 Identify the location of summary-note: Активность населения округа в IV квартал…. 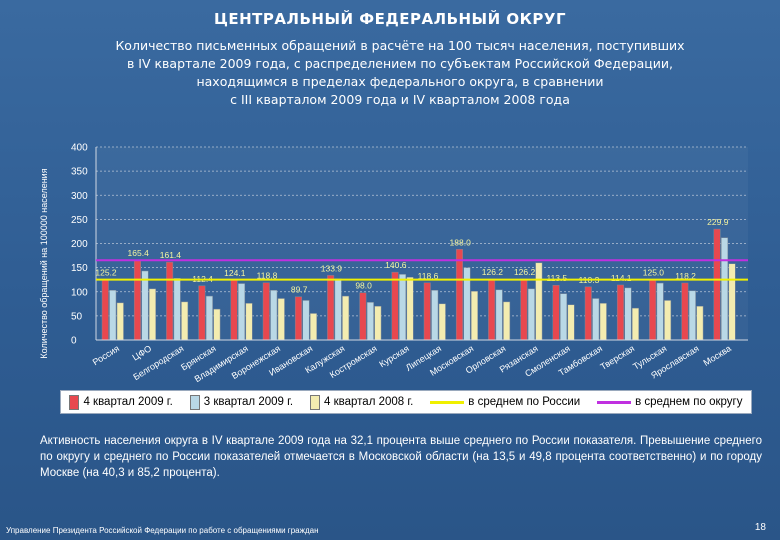
(401, 457).